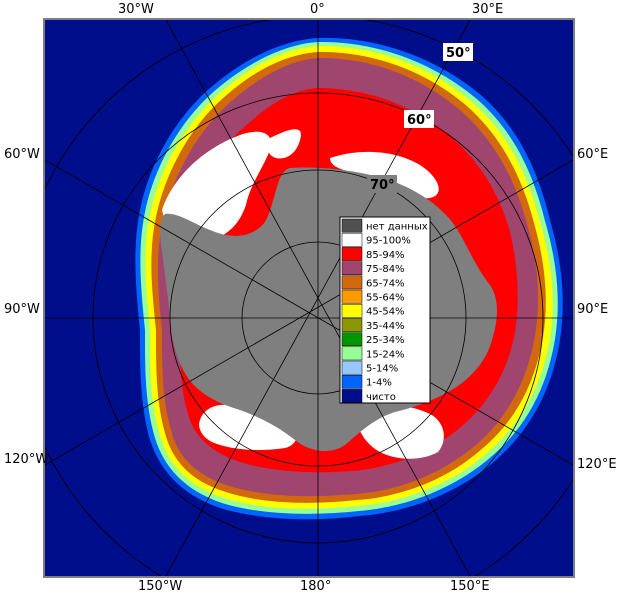  I want to click on legend-label: 55-64%, so click(385, 298).